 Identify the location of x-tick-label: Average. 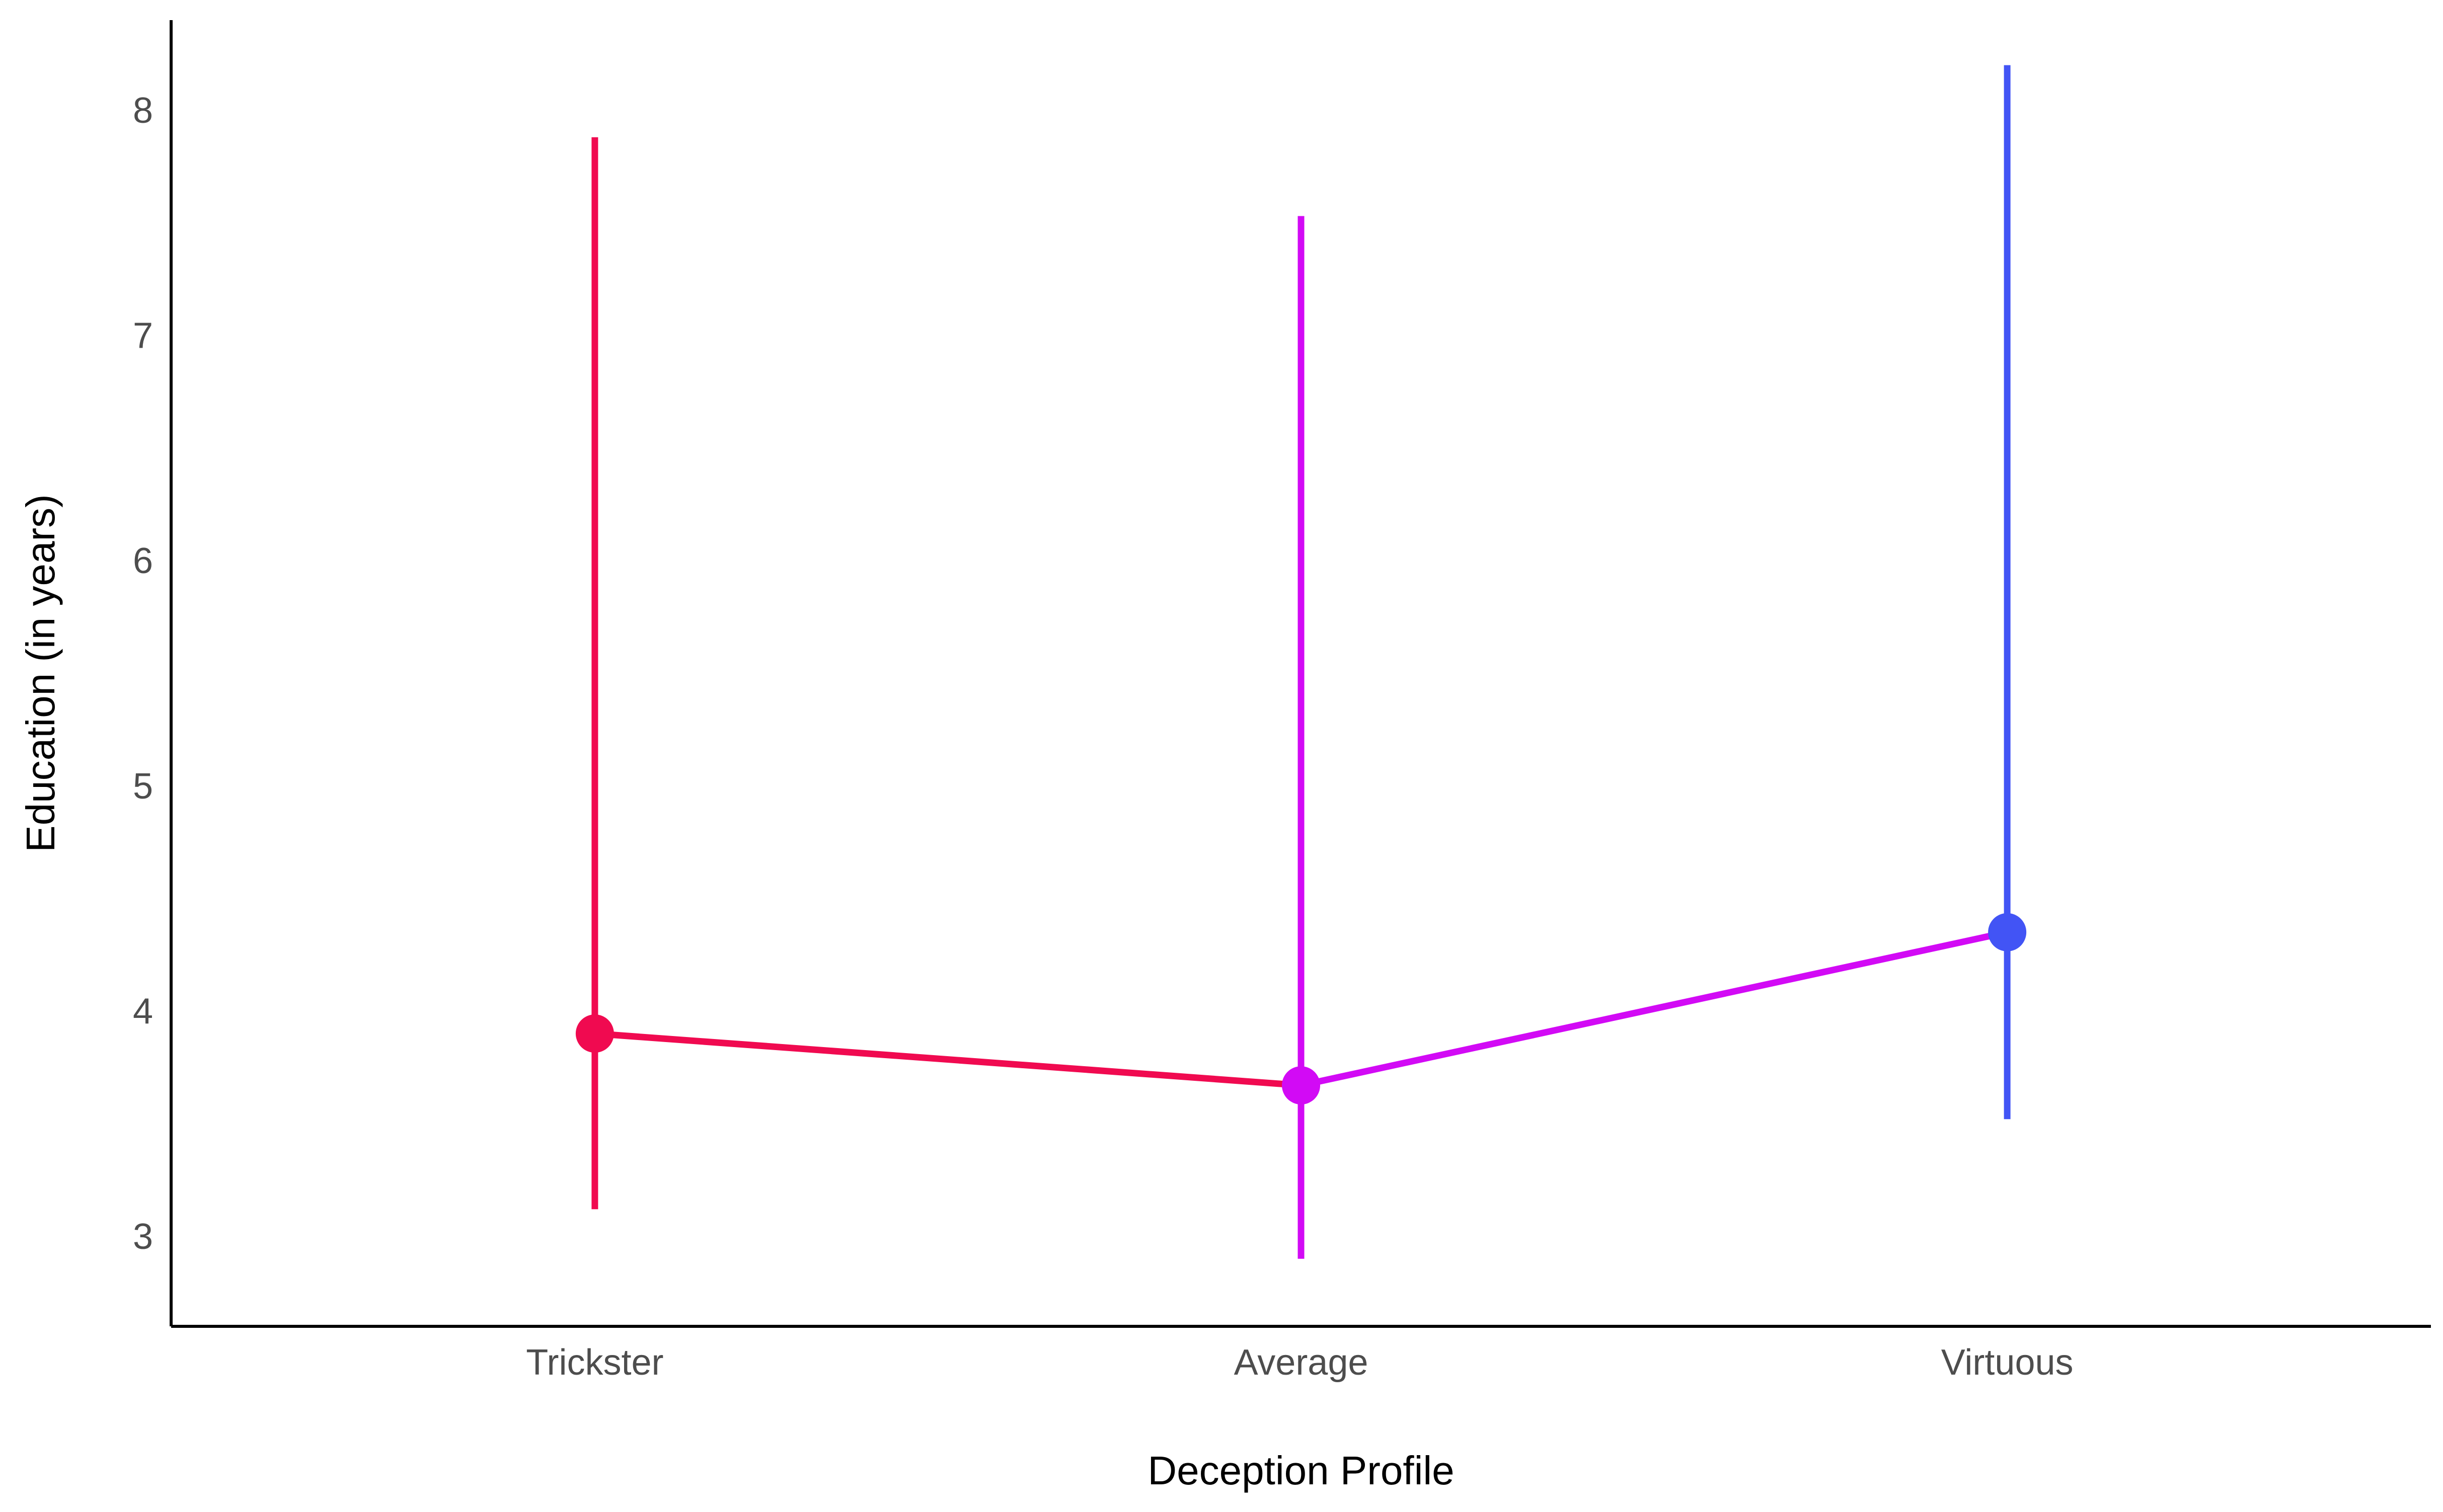
(1301, 1362).